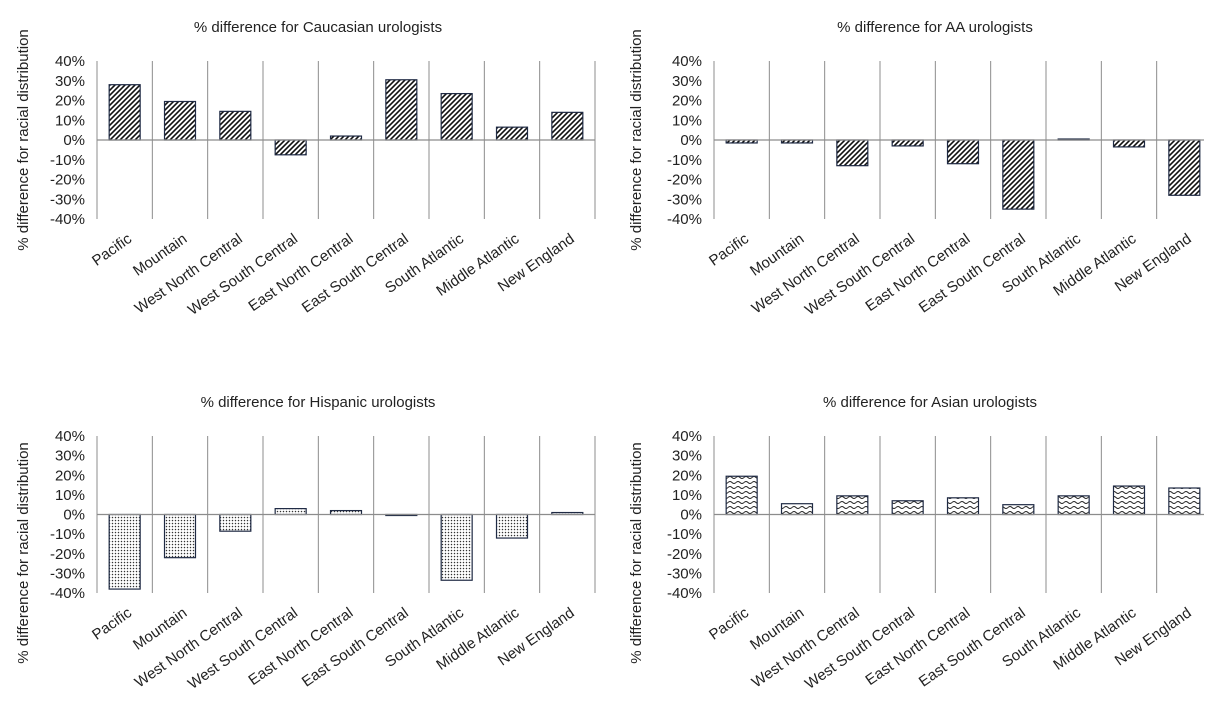 This screenshot has height=719, width=1205. What do you see at coordinates (318, 27) in the screenshot?
I see `chart-title: % difference for Caucasian urologists` at bounding box center [318, 27].